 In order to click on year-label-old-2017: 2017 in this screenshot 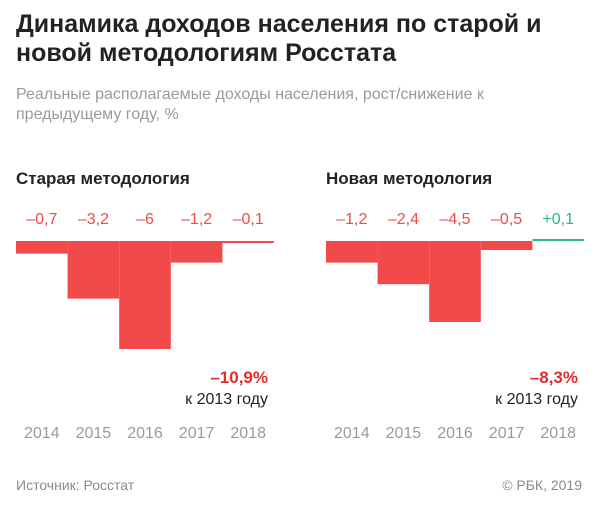, I will do `click(197, 433)`.